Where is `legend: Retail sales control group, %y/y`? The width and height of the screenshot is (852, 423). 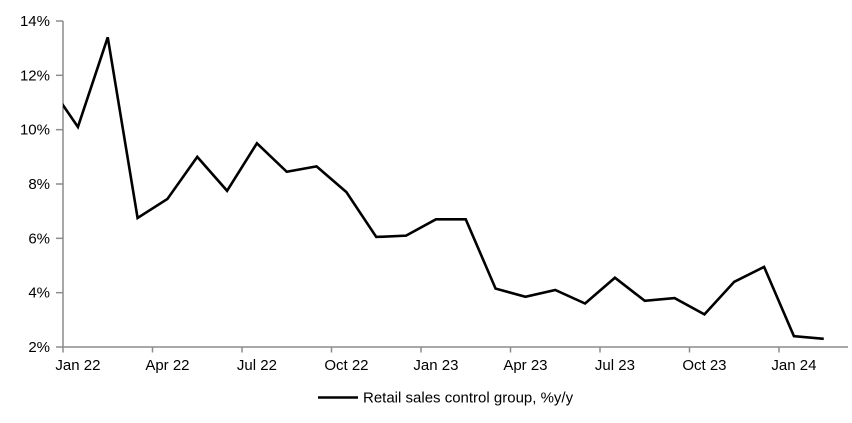 legend: Retail sales control group, %y/y is located at coordinates (446, 398).